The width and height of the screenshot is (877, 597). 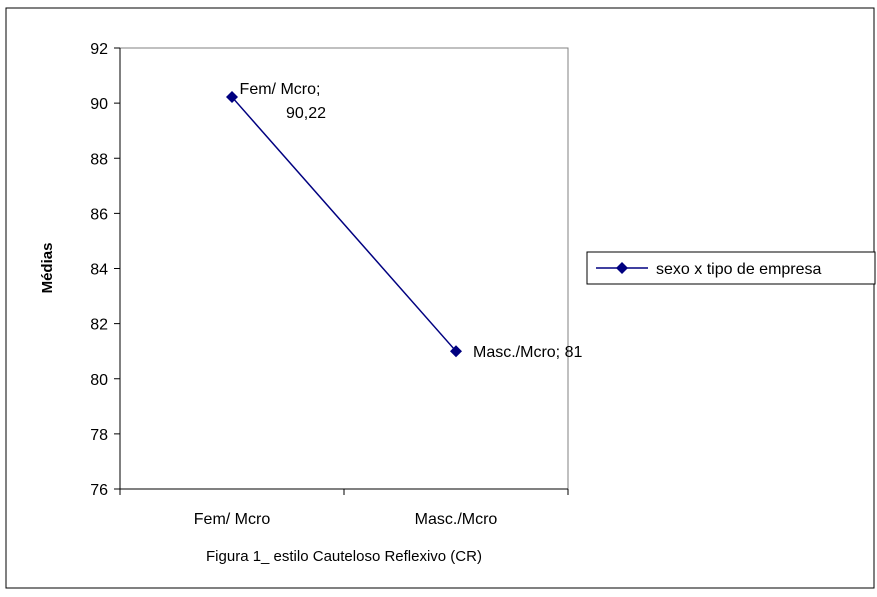 What do you see at coordinates (47, 268) in the screenshot?
I see `y-axis-title: Médias` at bounding box center [47, 268].